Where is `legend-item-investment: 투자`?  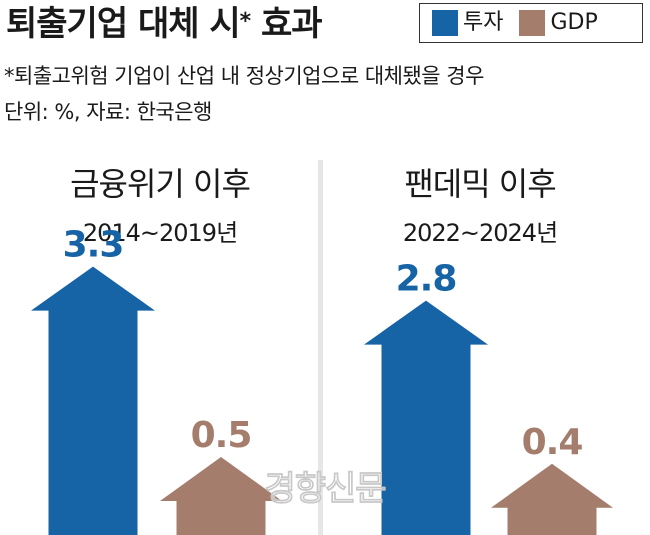
legend-item-investment: 투자 is located at coordinates (467, 23).